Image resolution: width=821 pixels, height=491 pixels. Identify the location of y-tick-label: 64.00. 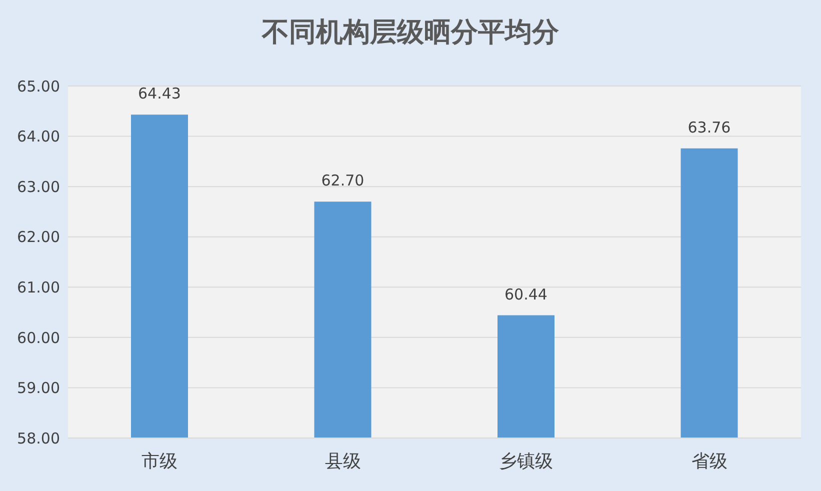
(38, 137).